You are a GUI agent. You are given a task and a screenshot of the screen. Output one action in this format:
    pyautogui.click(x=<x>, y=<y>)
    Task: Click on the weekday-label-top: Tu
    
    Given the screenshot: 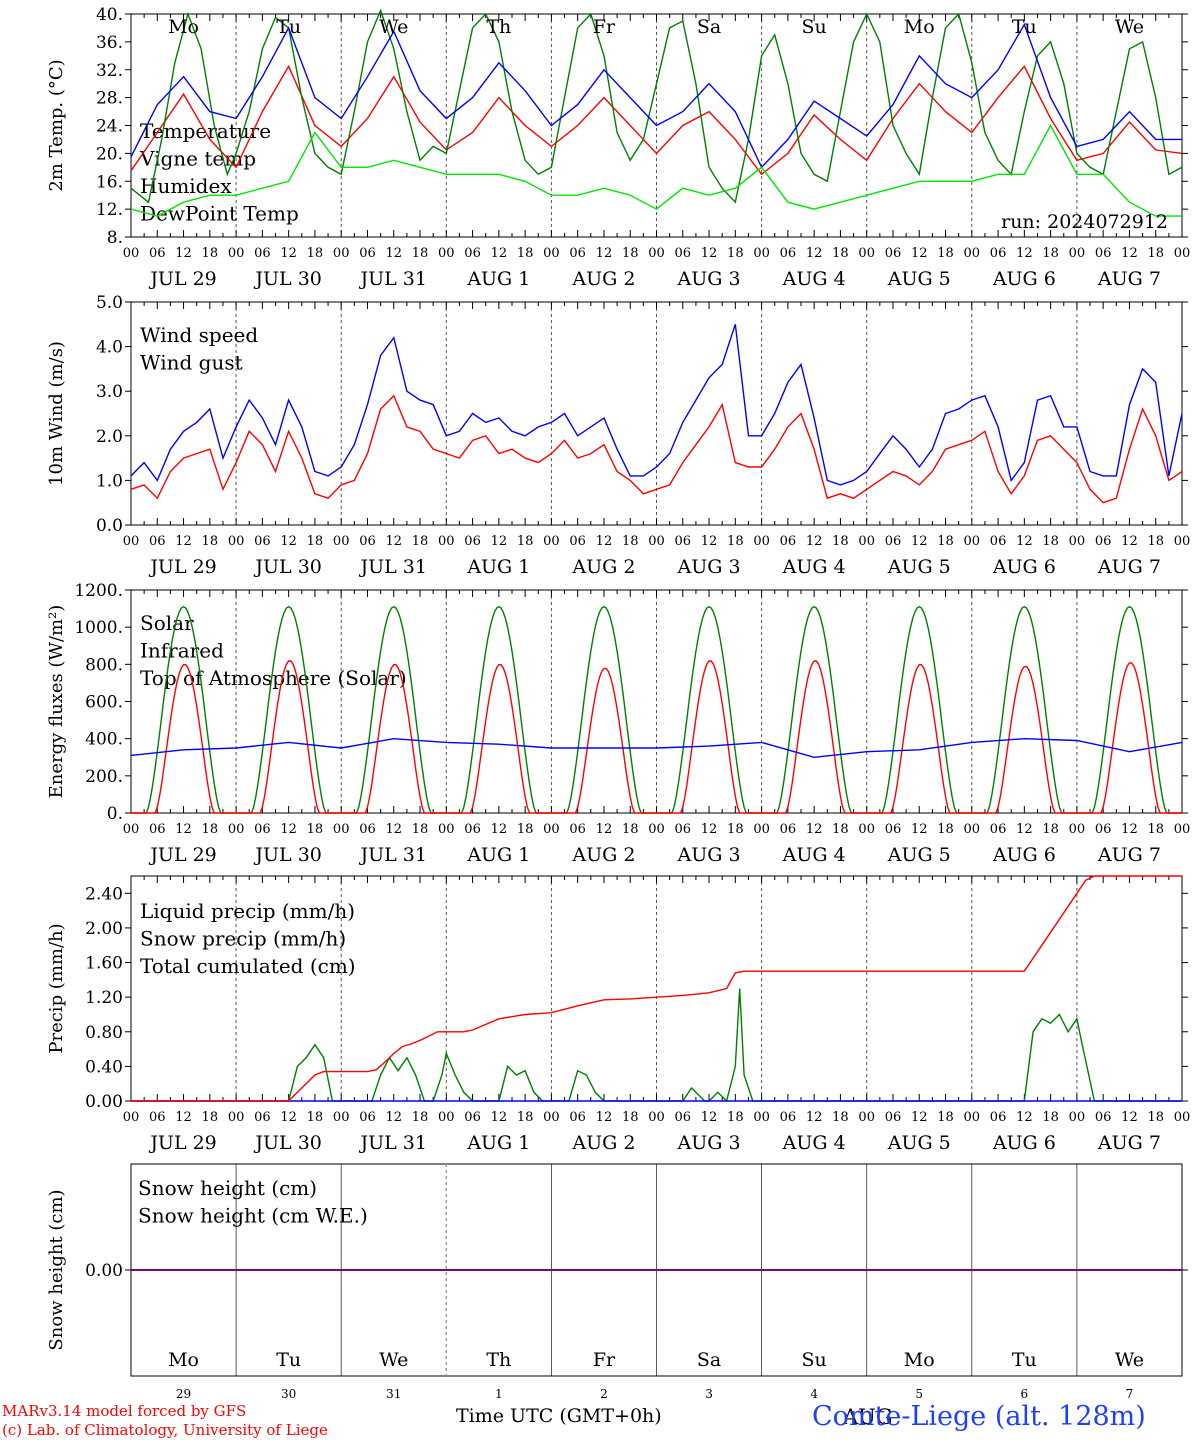 What is the action you would take?
    pyautogui.click(x=1024, y=27)
    